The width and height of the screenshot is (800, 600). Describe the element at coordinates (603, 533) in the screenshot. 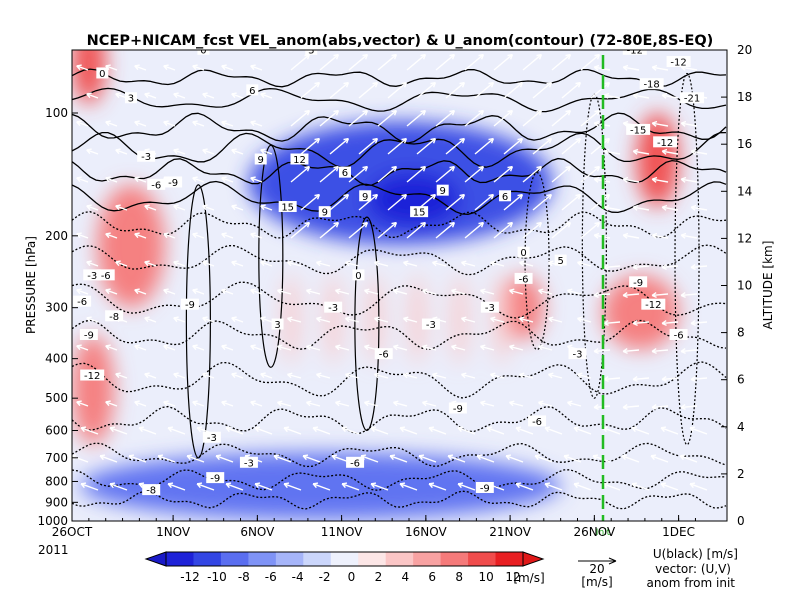

I see `init-marker: Init` at that location.